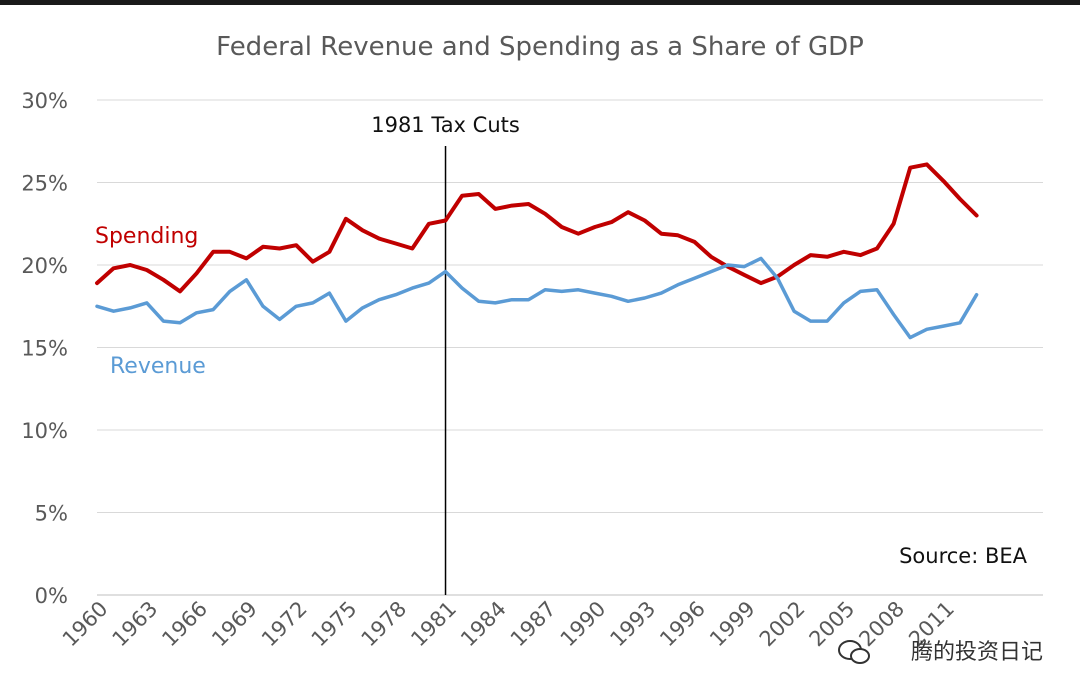 The height and width of the screenshot is (698, 1080). What do you see at coordinates (682, 624) in the screenshot?
I see `x-tick-label: 1996` at bounding box center [682, 624].